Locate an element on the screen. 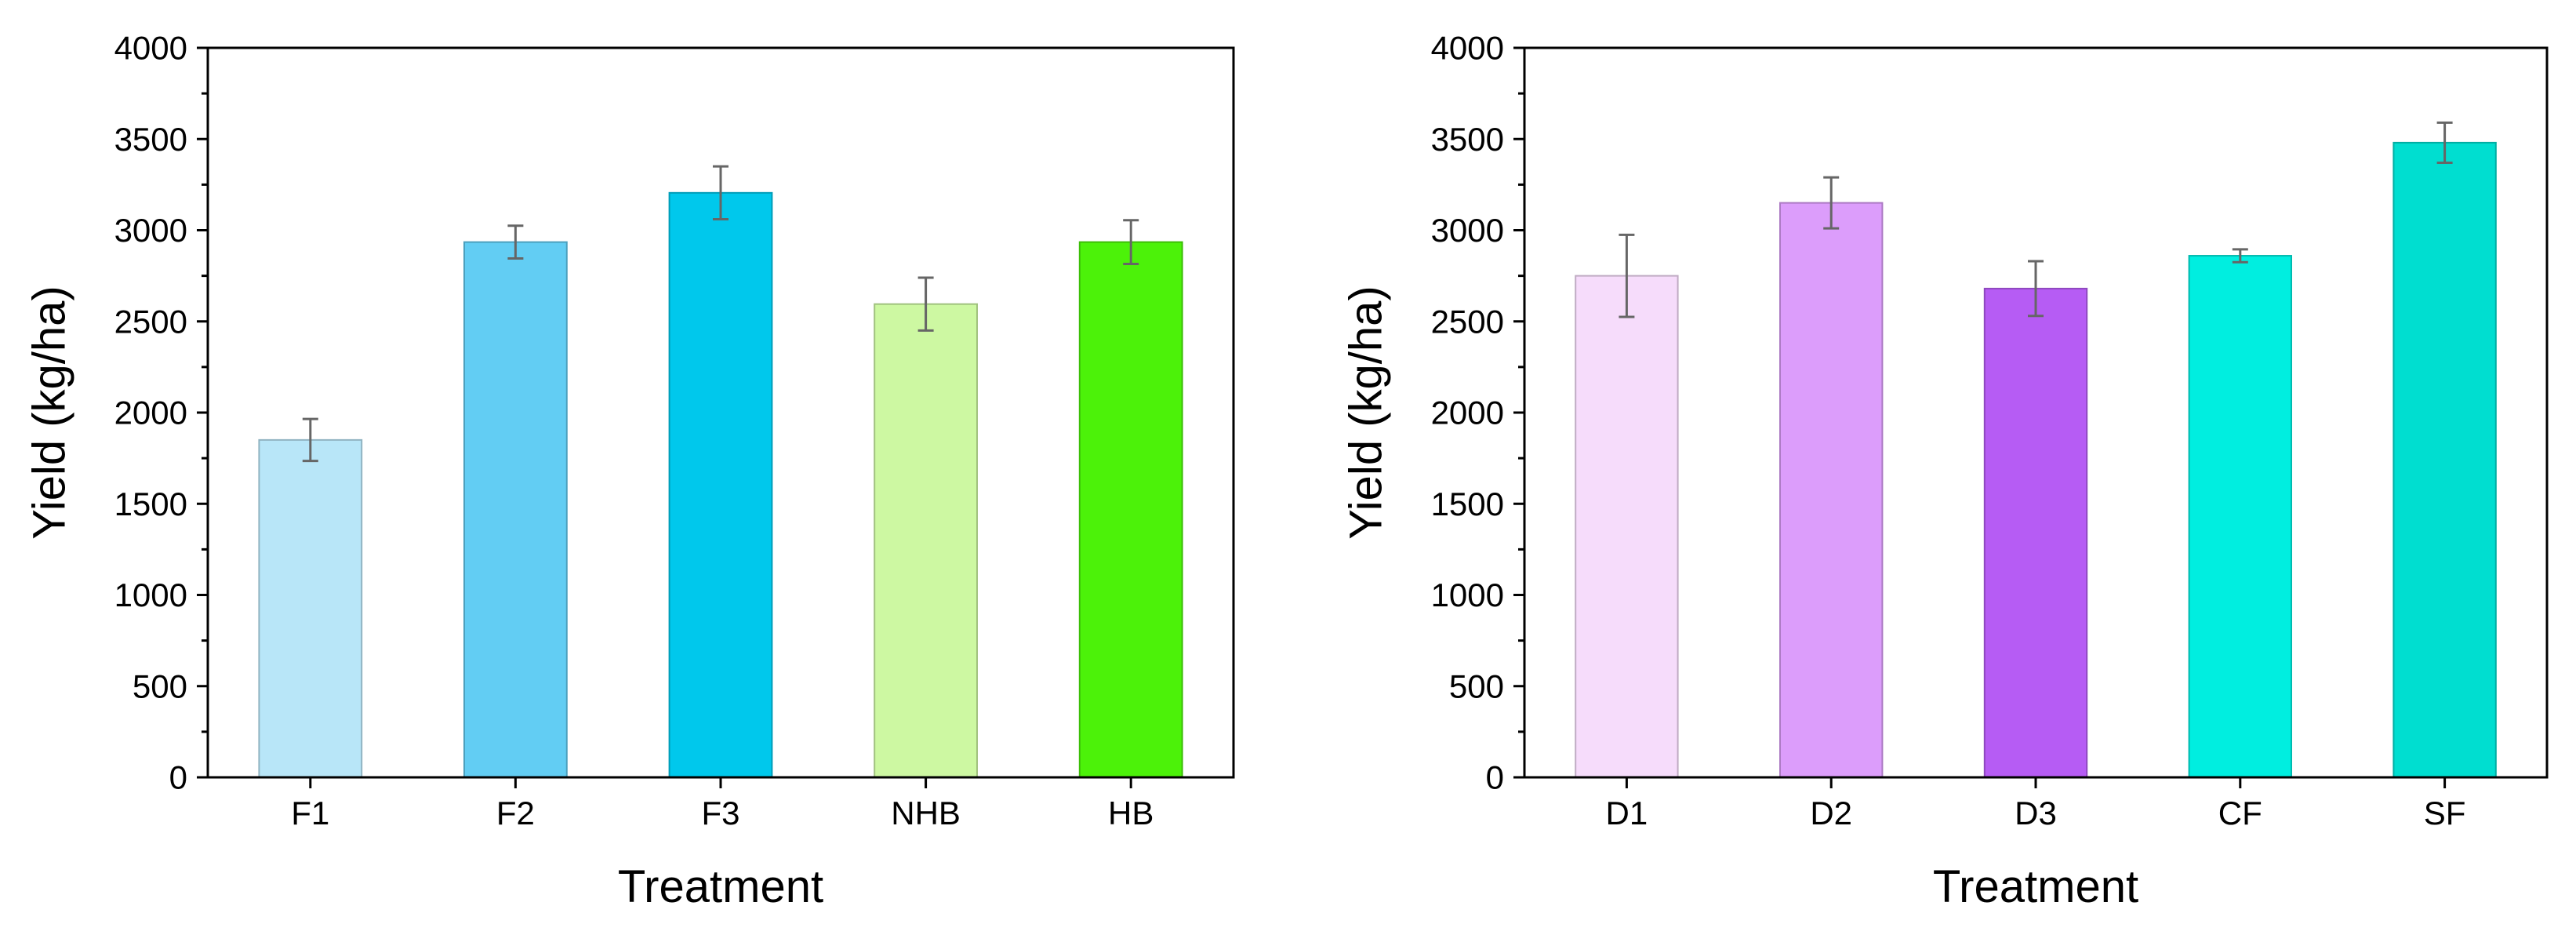 Image resolution: width=2576 pixels, height=935 pixels. x-tick-label-sf: SF is located at coordinates (2445, 813).